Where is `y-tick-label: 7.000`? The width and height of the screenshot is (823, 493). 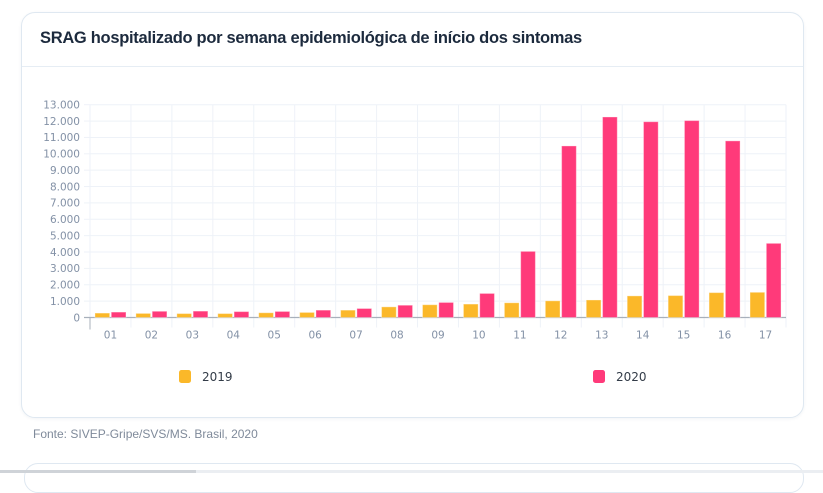 y-tick-label: 7.000 is located at coordinates (65, 204).